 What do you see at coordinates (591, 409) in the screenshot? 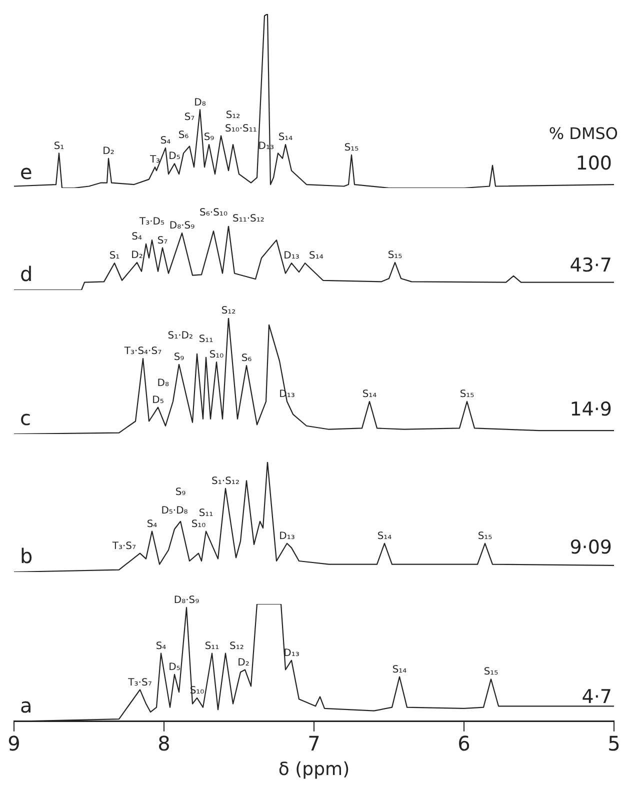
I see `annotation: 14·9` at bounding box center [591, 409].